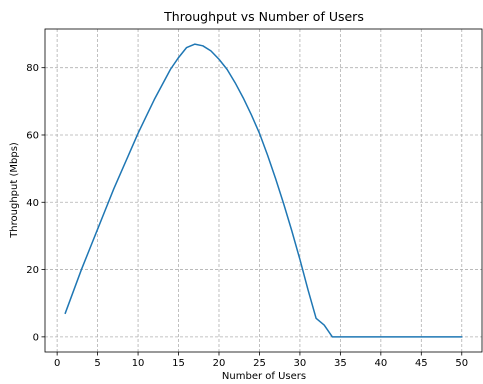  I want to click on x-tick-label: 0, so click(57, 363).